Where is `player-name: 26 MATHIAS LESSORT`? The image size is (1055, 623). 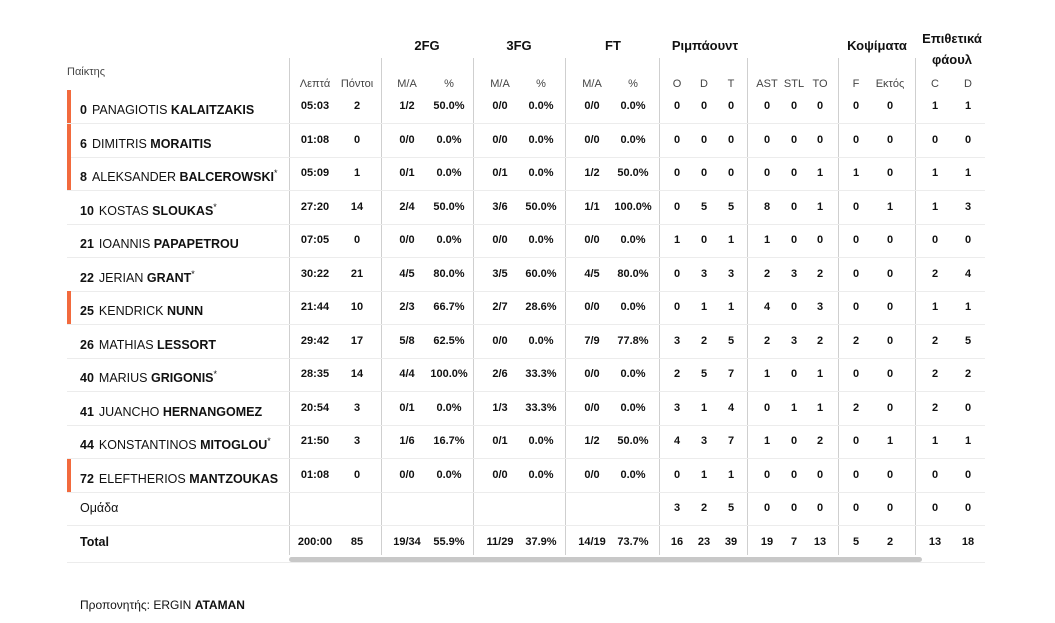
player-name: 26 MATHIAS LESSORT is located at coordinates (148, 341).